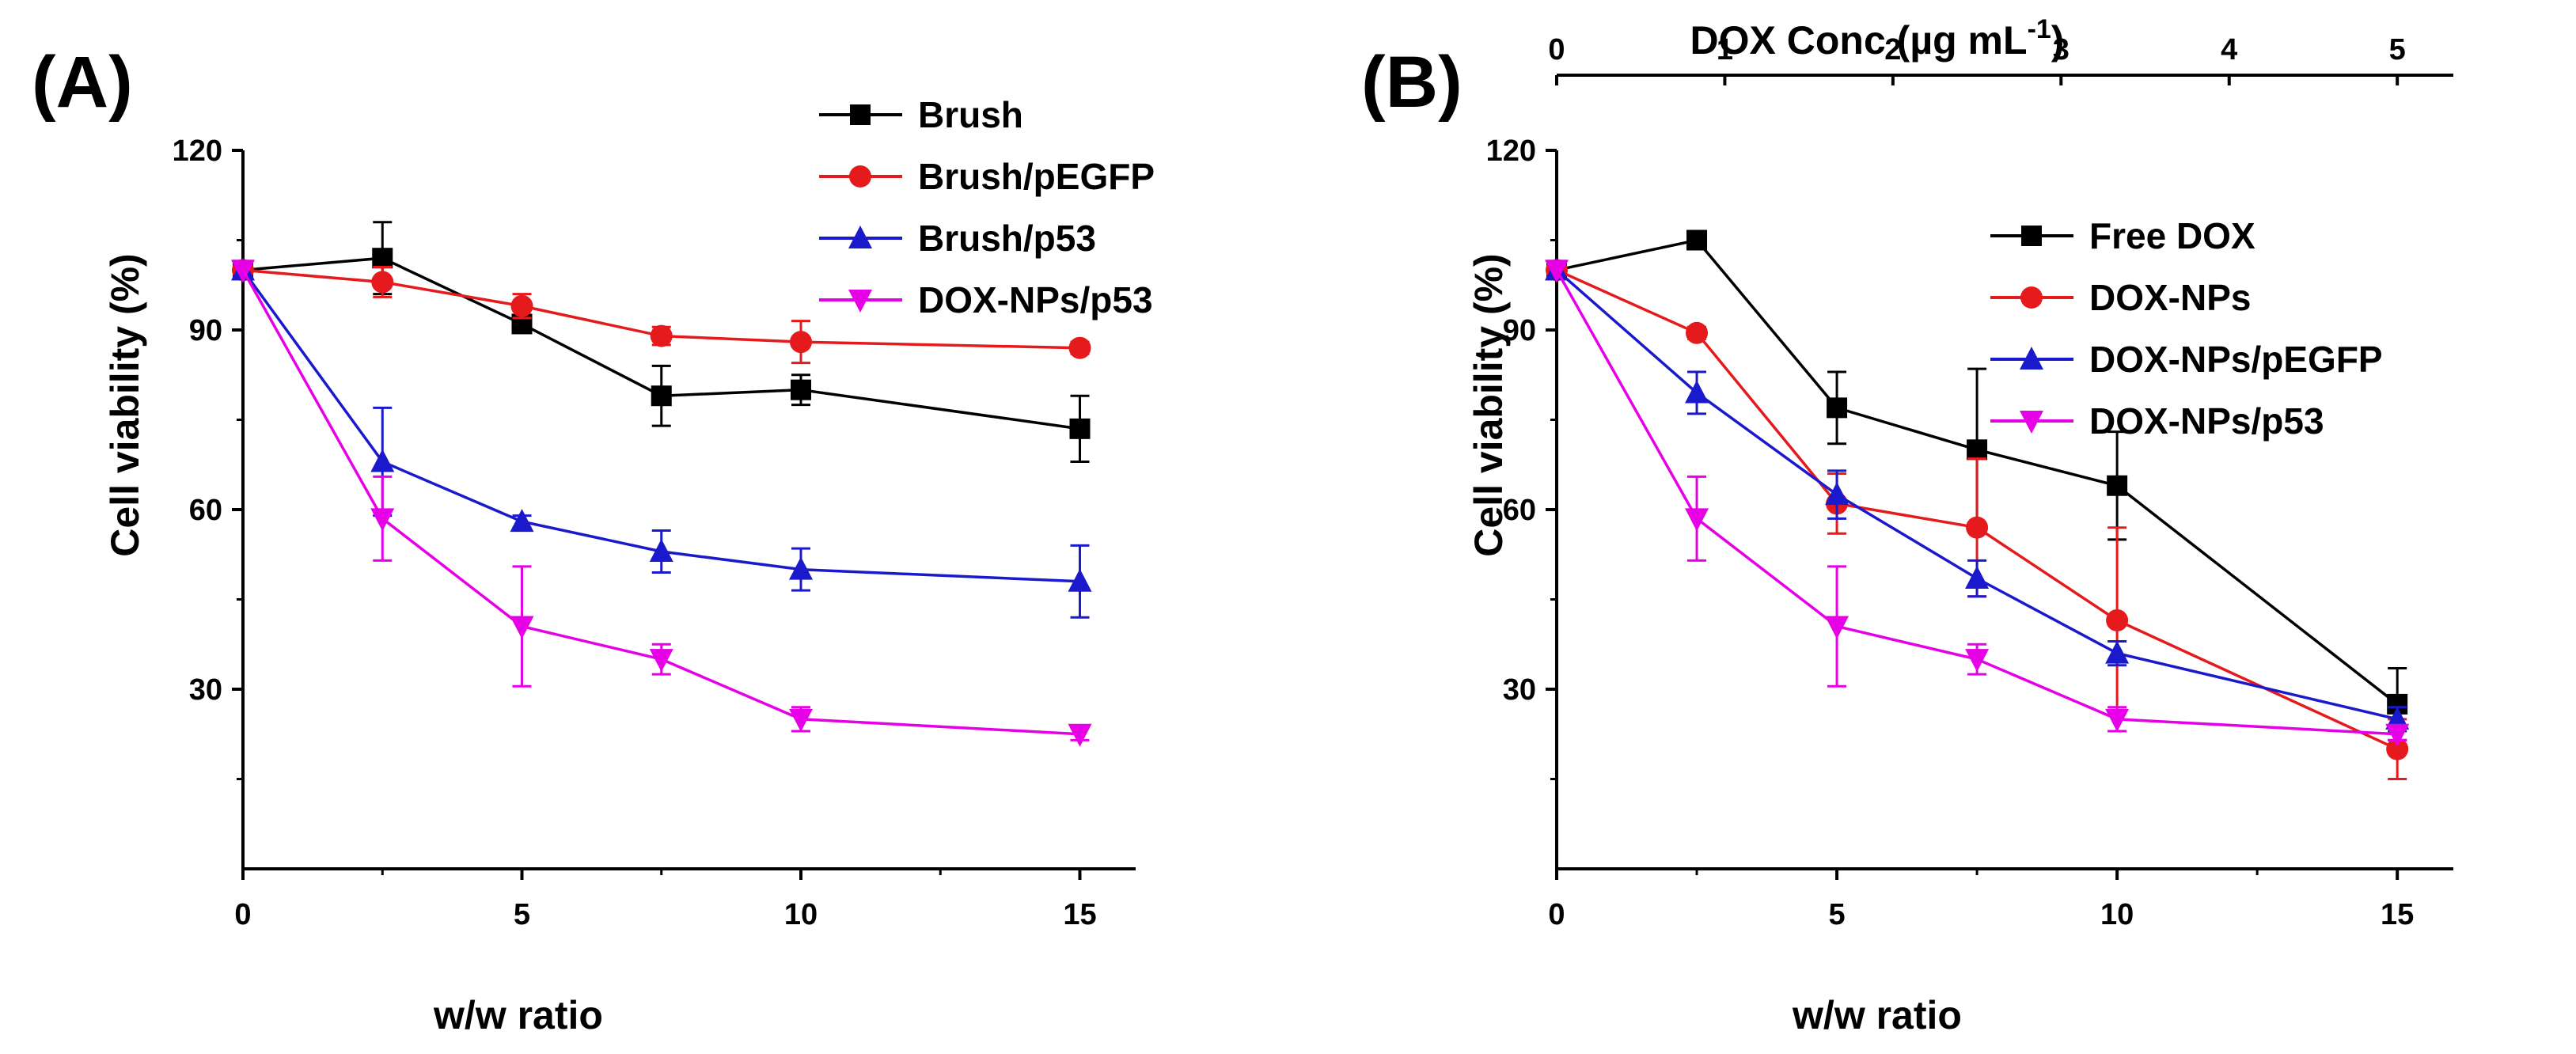 This screenshot has height=1054, width=2576. I want to click on panel-b-legend-item-dox-nps: DOX-NPs, so click(2120, 297).